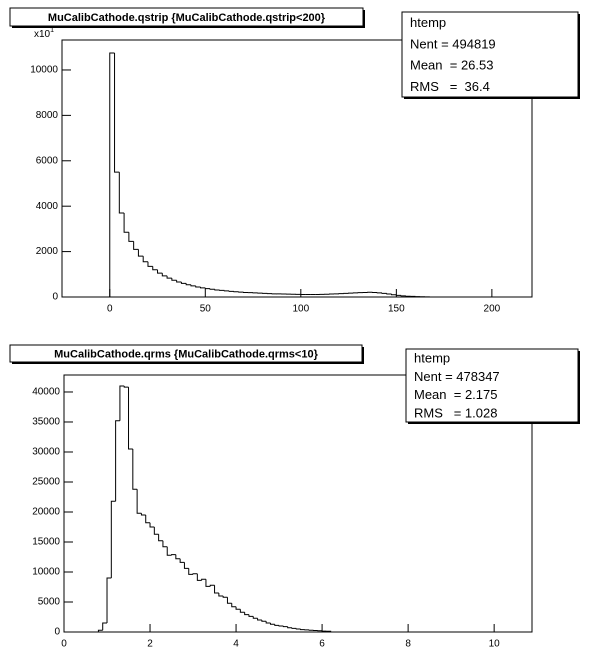 This screenshot has height=672, width=596. Describe the element at coordinates (457, 376) in the screenshot. I see `stats-line: Nent = 478347` at that location.